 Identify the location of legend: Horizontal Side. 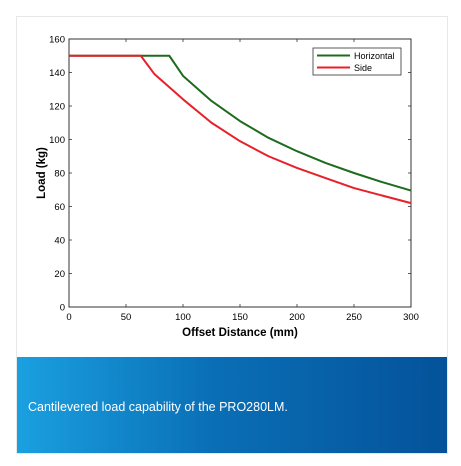
(357, 61).